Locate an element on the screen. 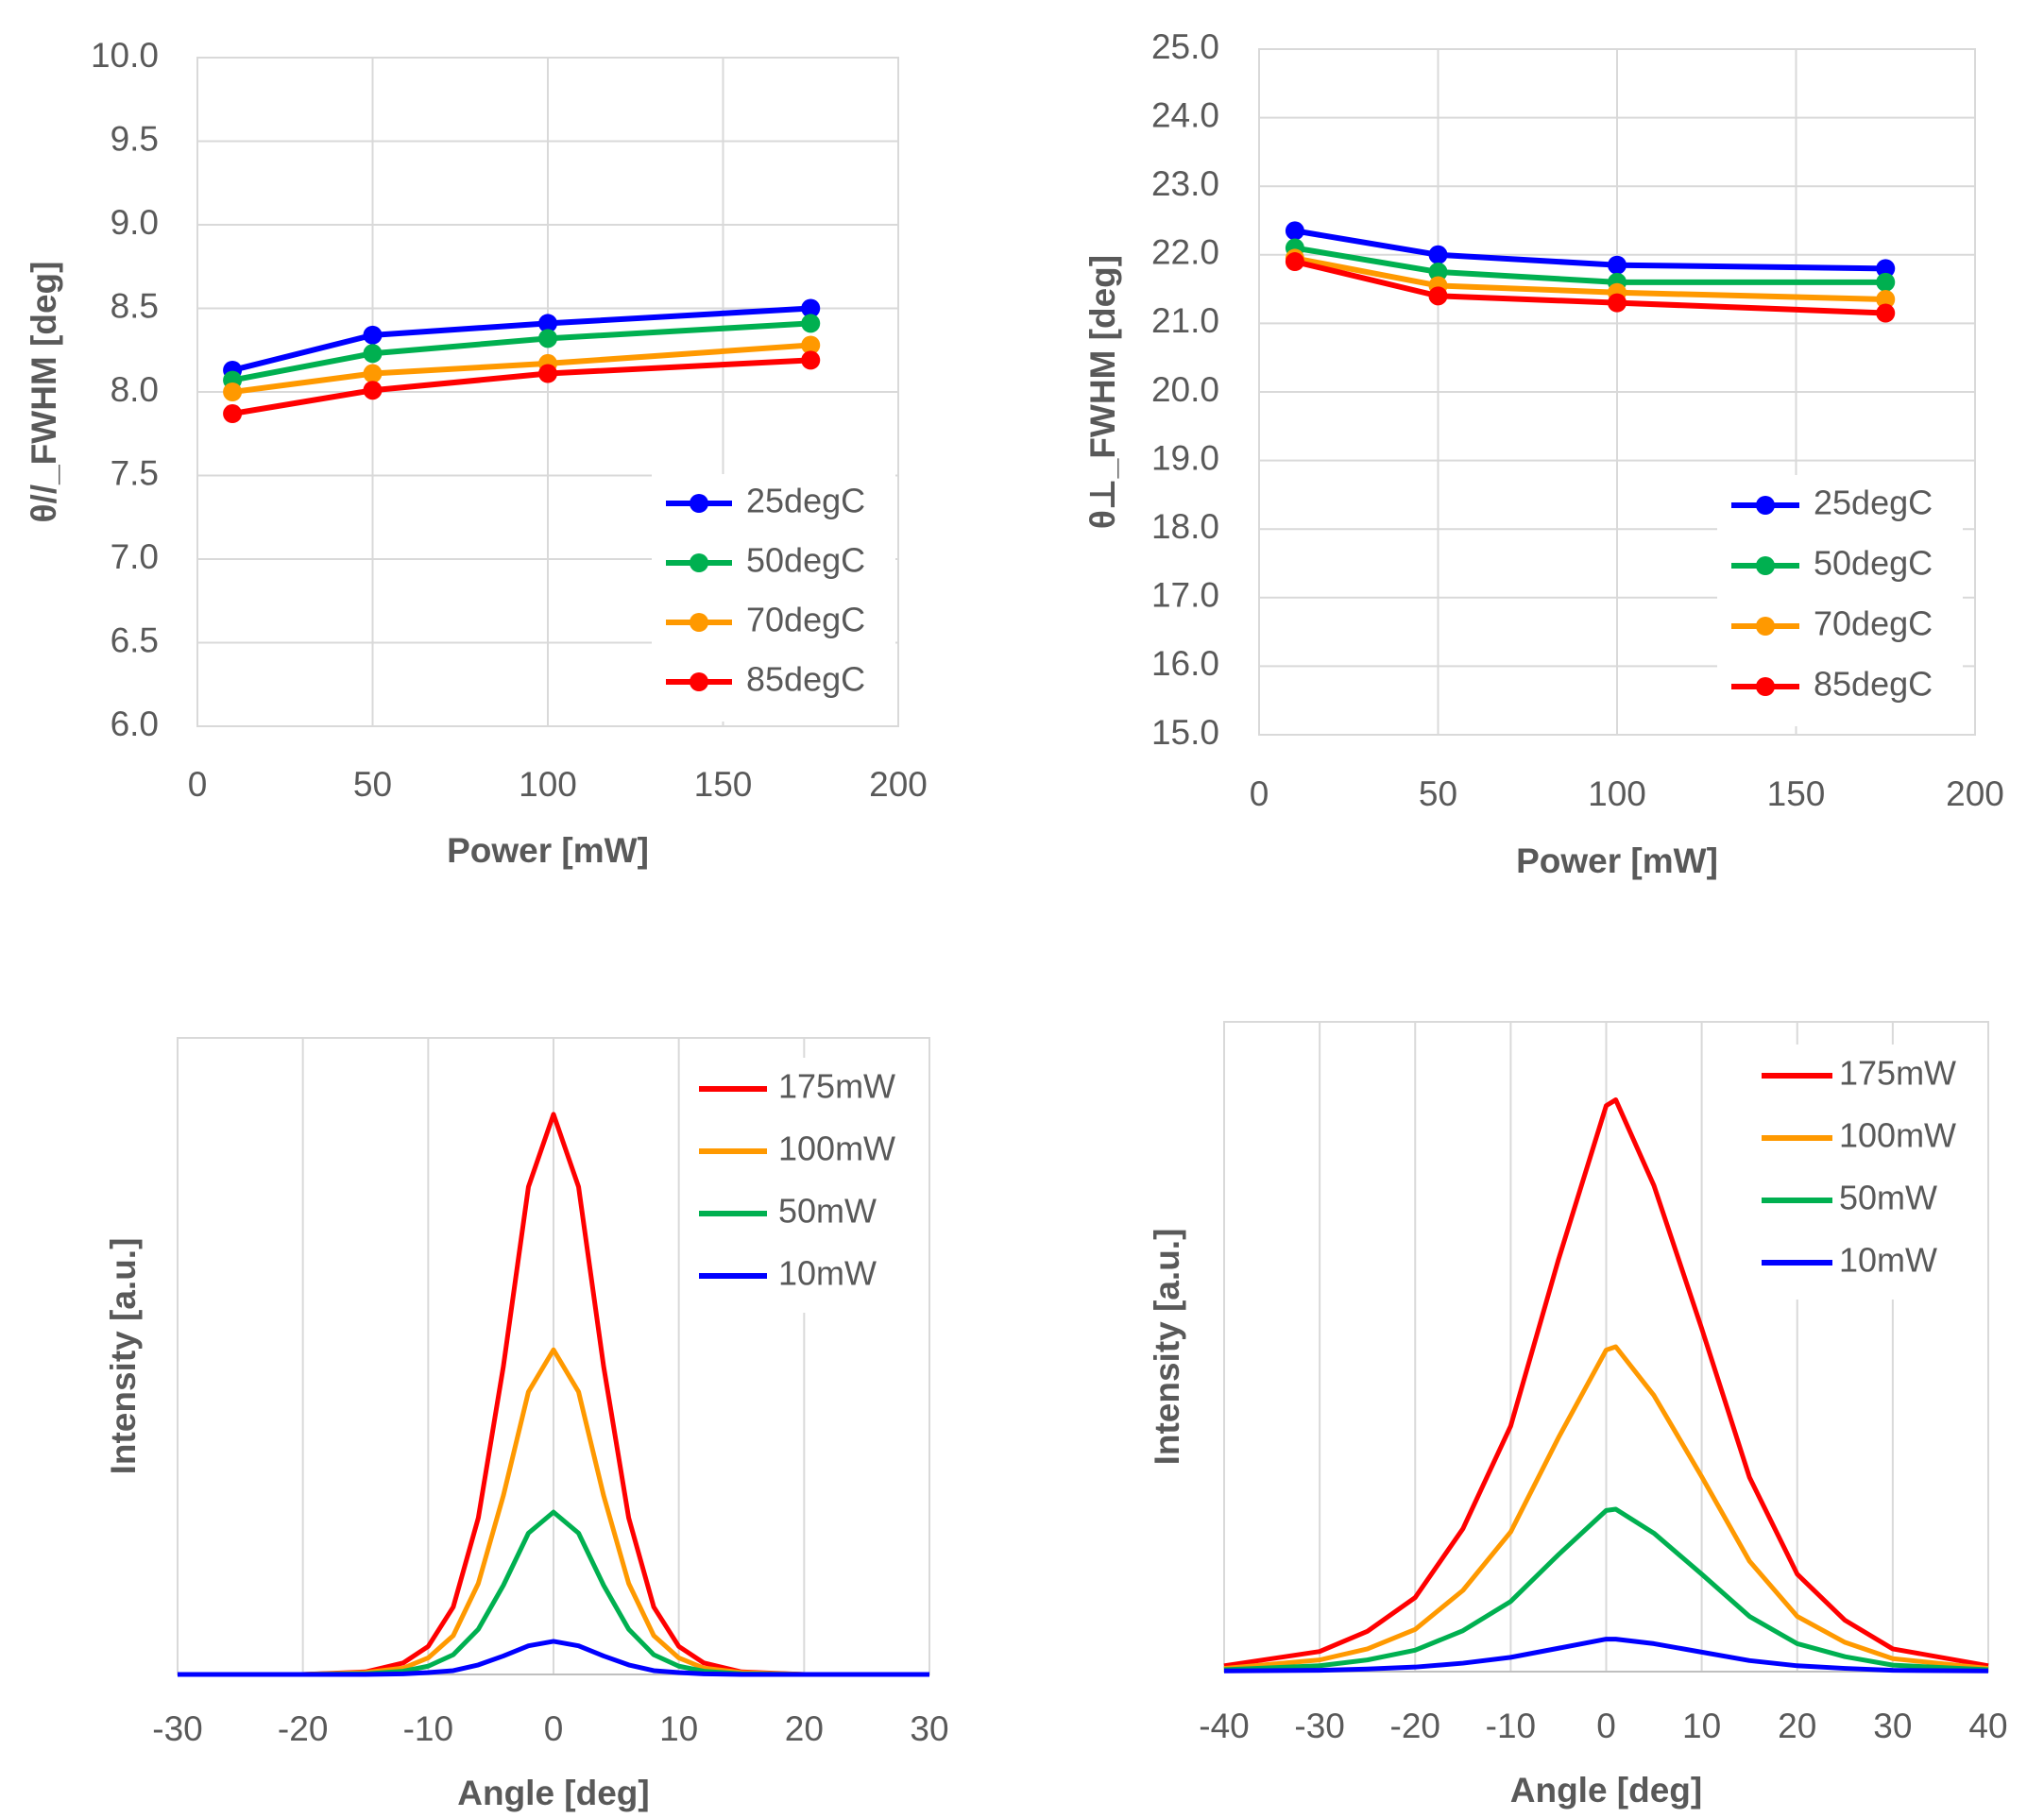 The height and width of the screenshot is (1818, 2044). y-axis-title: θ//_FWHM [deg] is located at coordinates (44, 392).